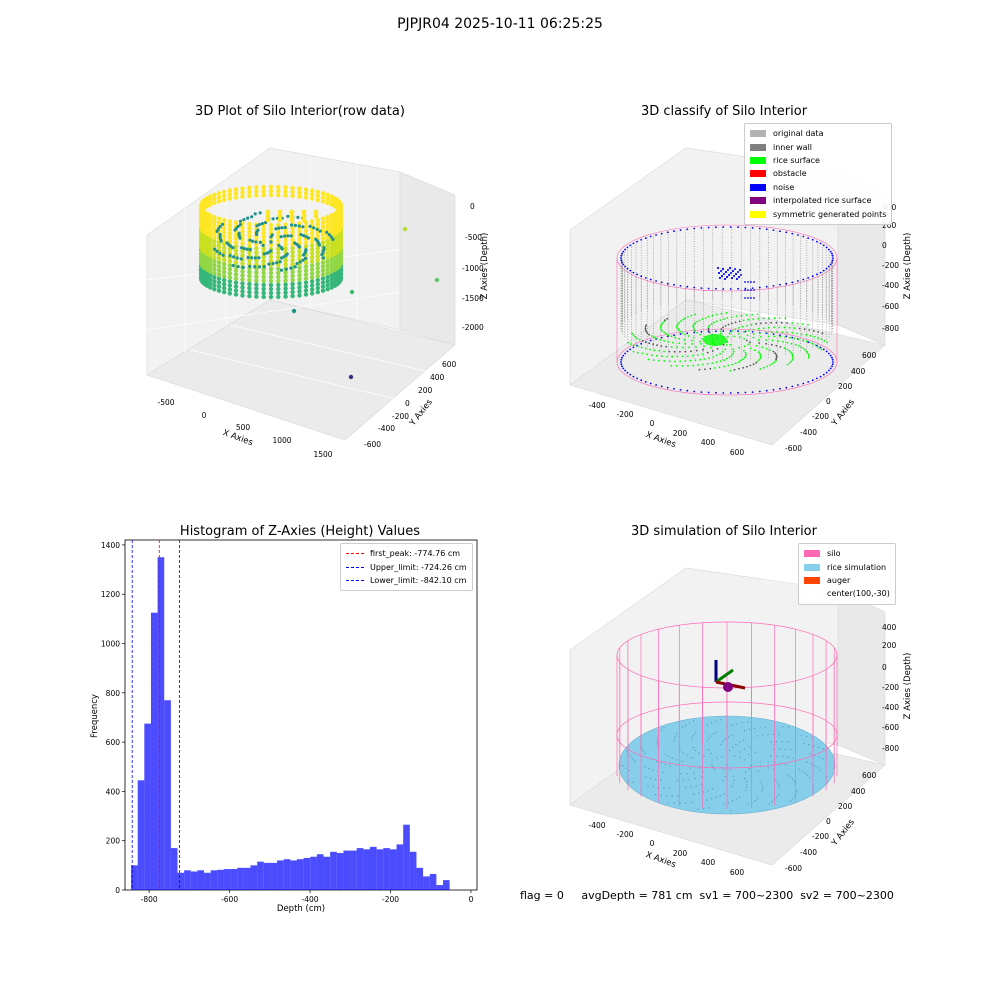  I want to click on p1-ytick: 400, so click(437, 377).